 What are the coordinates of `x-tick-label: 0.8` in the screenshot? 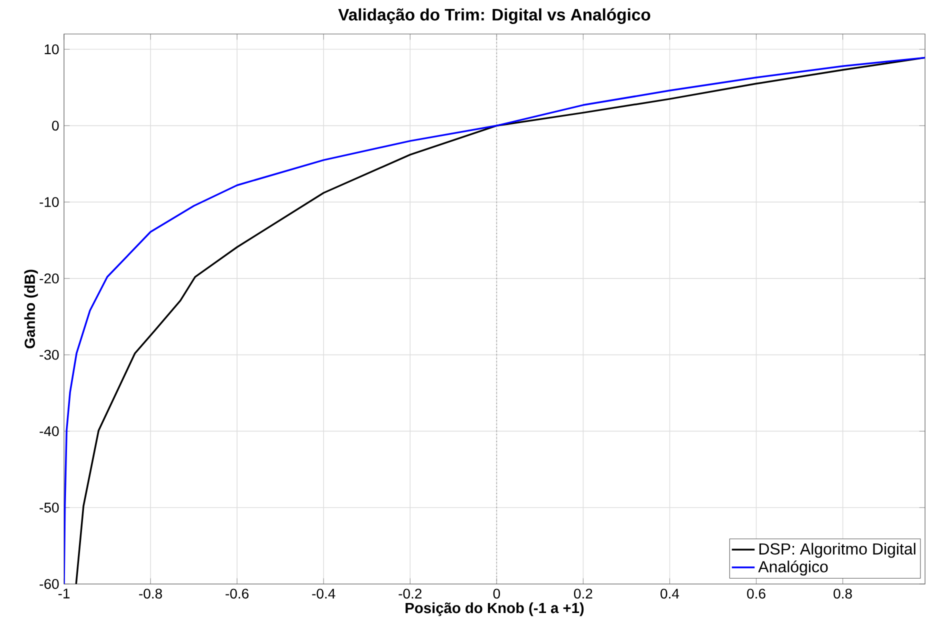 It's located at (843, 593).